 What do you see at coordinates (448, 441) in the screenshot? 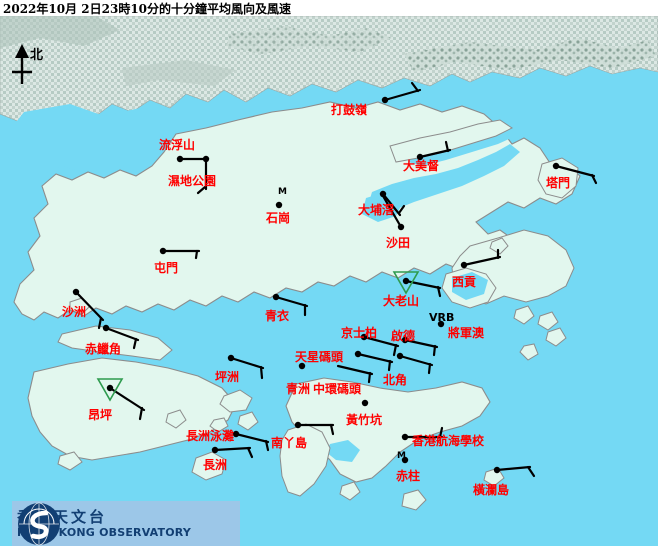
I see `station-label-hk-sea-school: 香港航海學校` at bounding box center [448, 441].